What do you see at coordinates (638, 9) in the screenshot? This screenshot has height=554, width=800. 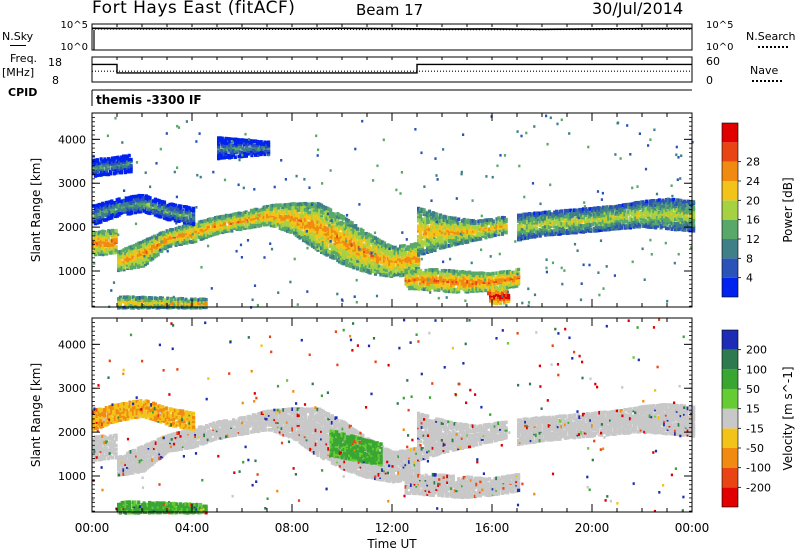 I see `date-label: 30/Jul/2014` at bounding box center [638, 9].